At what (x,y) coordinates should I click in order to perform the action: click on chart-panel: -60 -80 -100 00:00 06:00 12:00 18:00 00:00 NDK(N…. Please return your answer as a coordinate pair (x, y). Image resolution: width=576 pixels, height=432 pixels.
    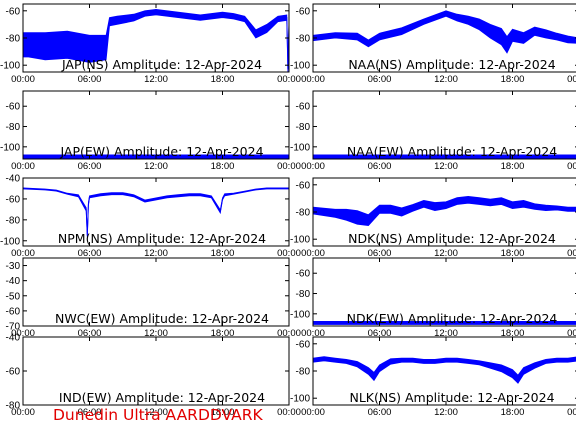
    Looking at the image, I should click on (433, 218).